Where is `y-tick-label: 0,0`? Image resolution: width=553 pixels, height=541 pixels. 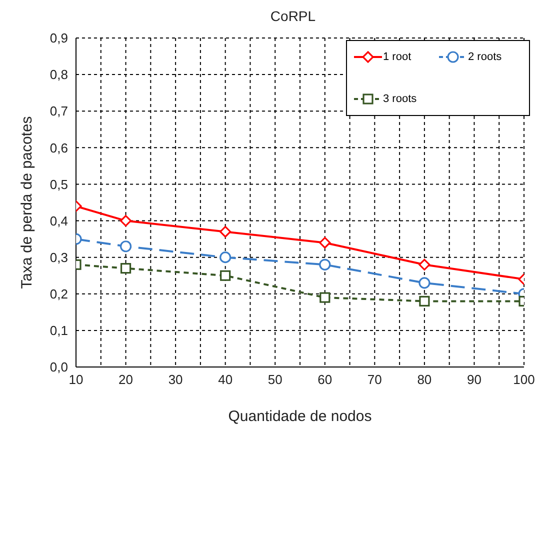 y-tick-label: 0,0 is located at coordinates (59, 367).